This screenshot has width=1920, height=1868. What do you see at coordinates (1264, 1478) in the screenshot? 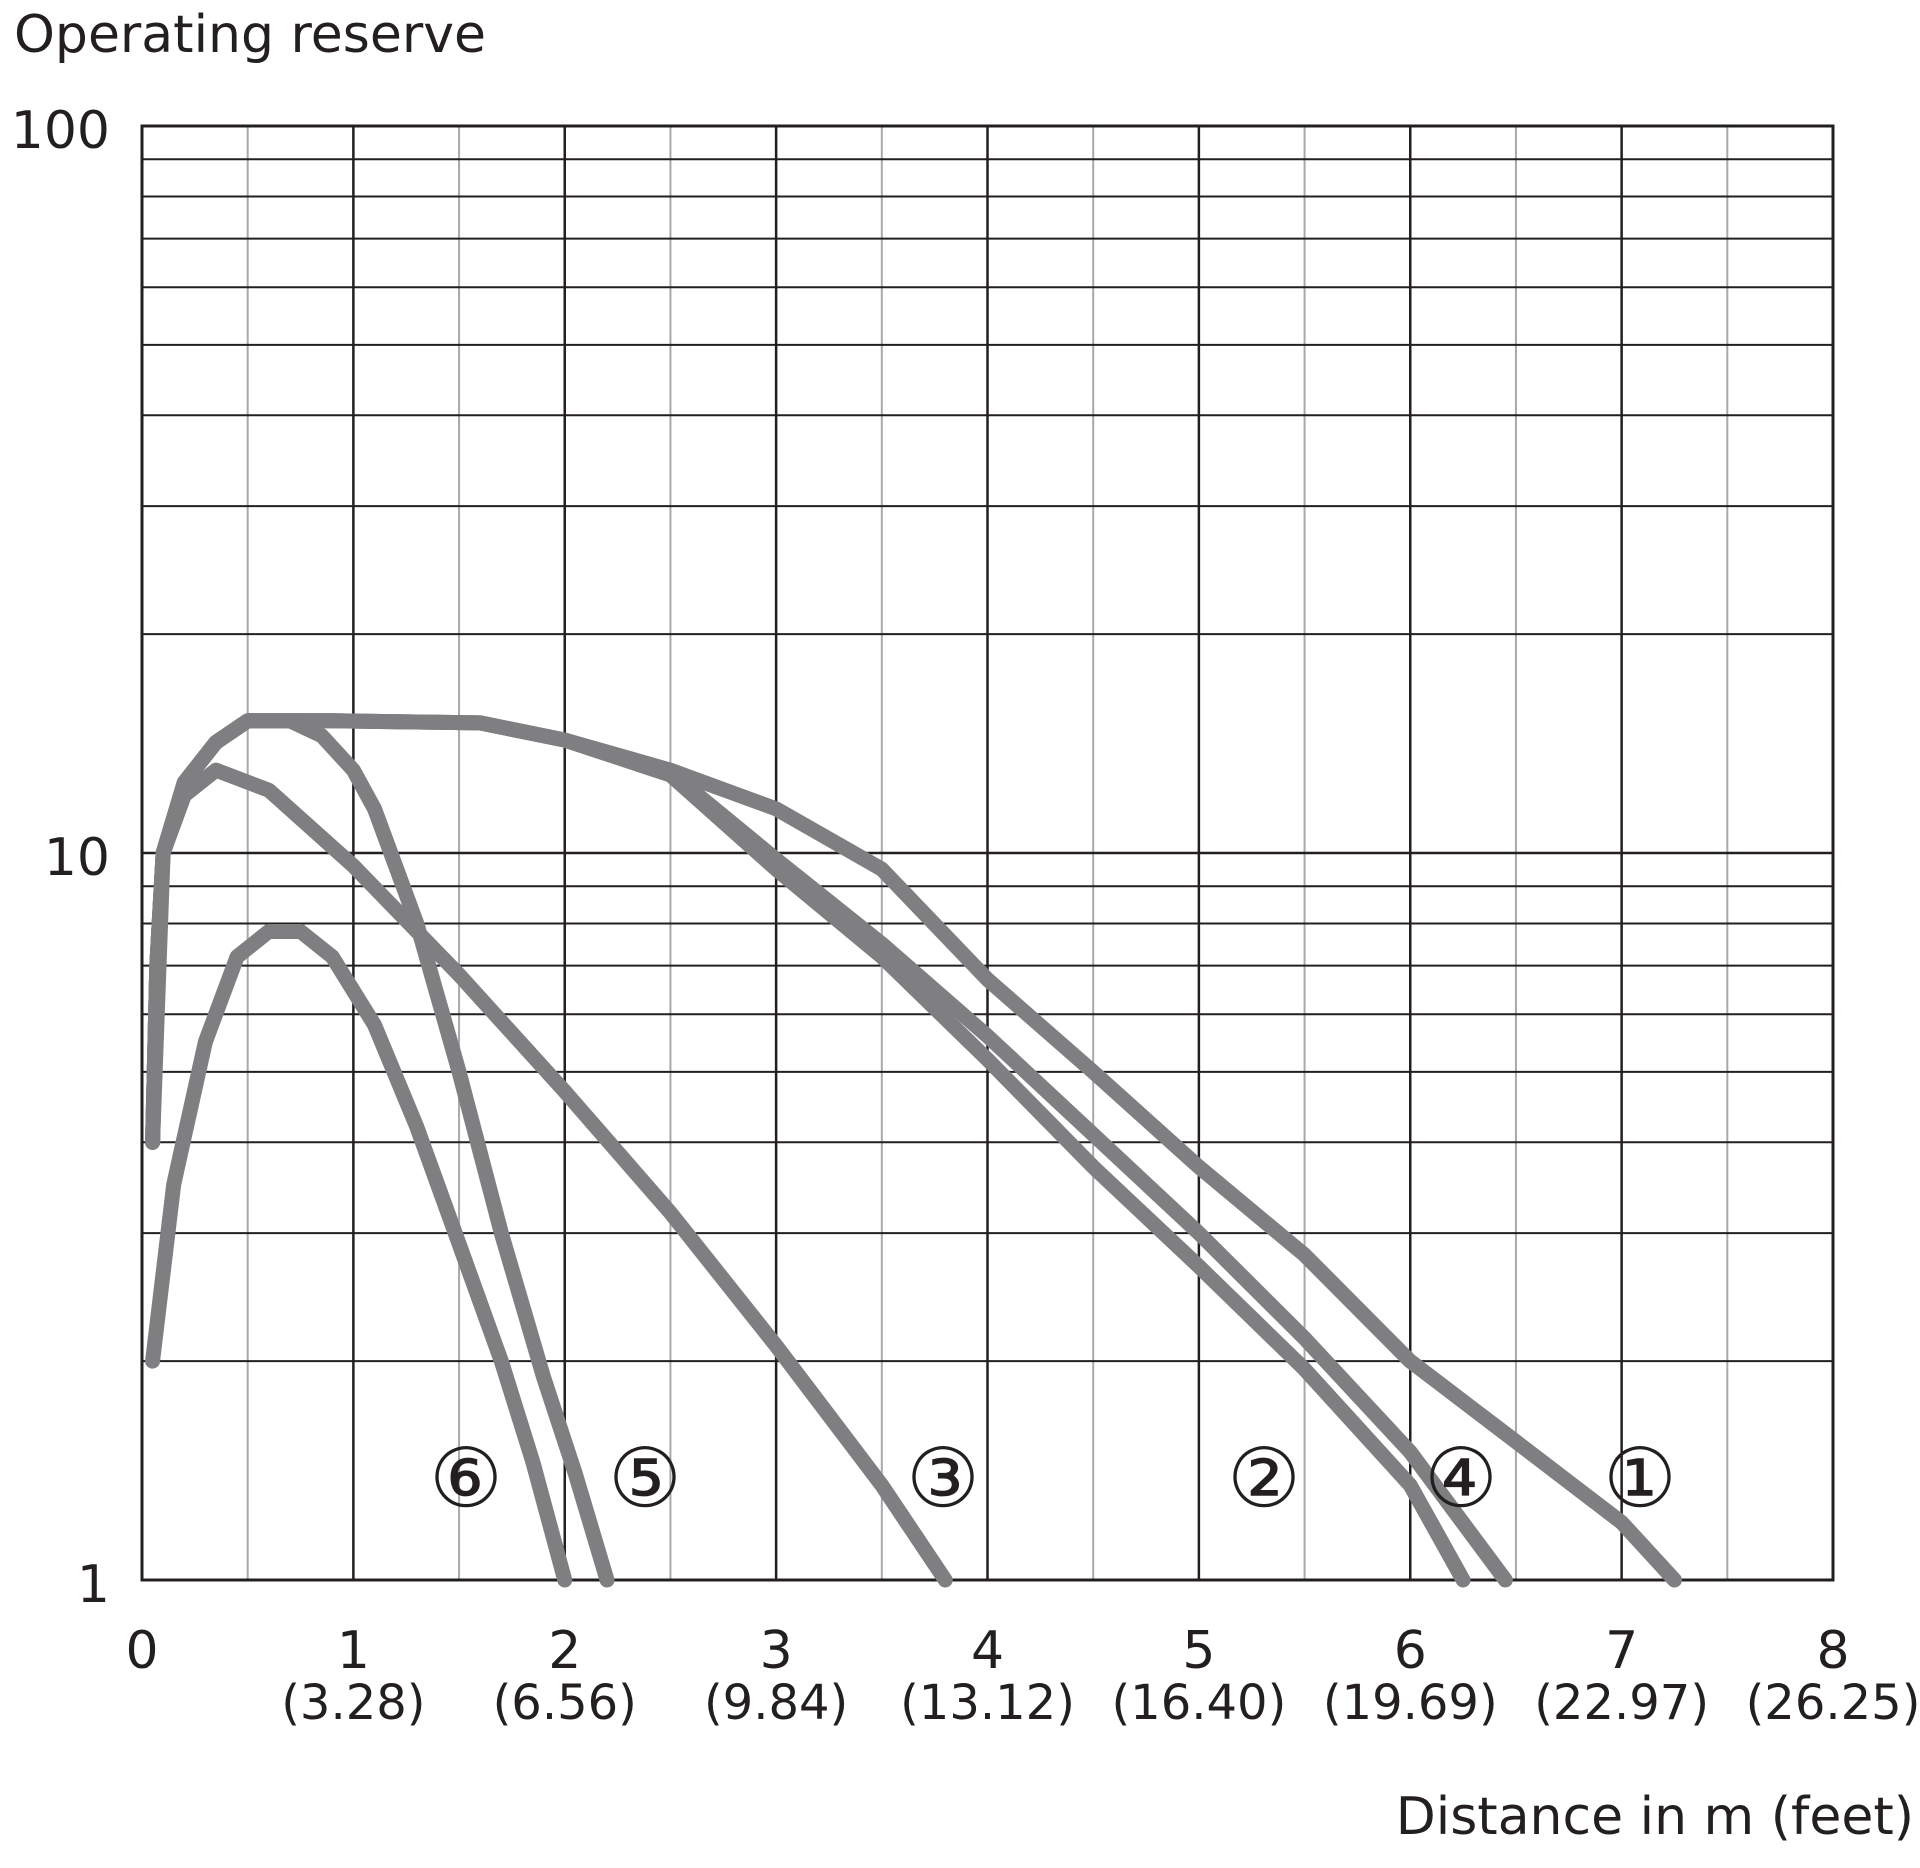
I see `curve-label: ②` at bounding box center [1264, 1478].